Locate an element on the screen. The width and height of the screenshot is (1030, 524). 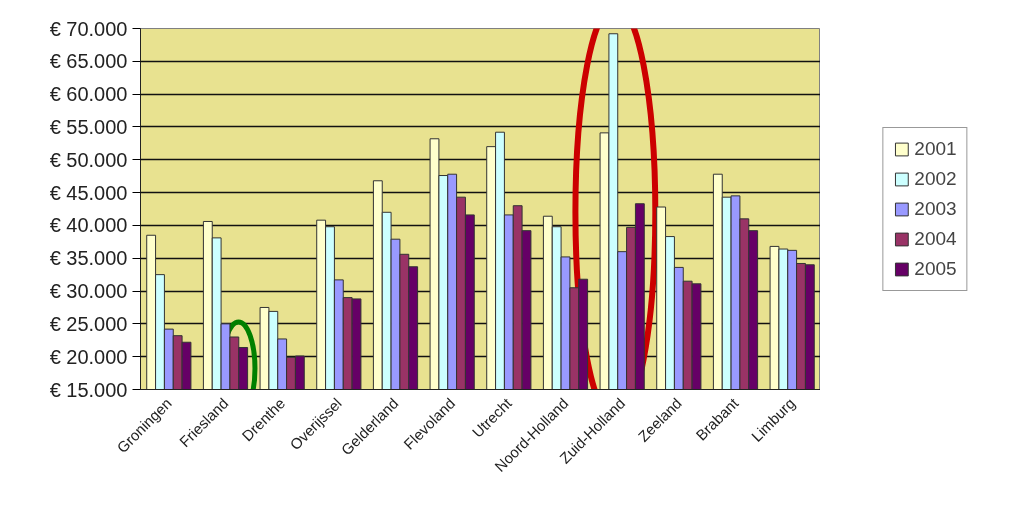
y-tick-label: € 45.000 is located at coordinates (88, 192).